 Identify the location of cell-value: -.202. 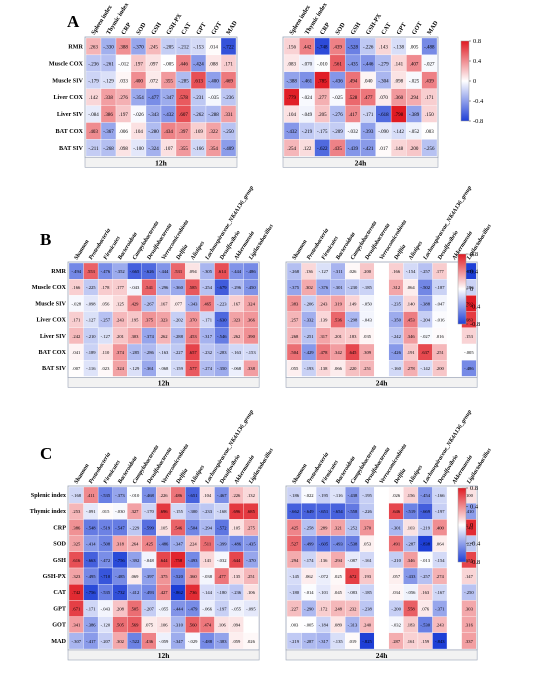
(178, 320).